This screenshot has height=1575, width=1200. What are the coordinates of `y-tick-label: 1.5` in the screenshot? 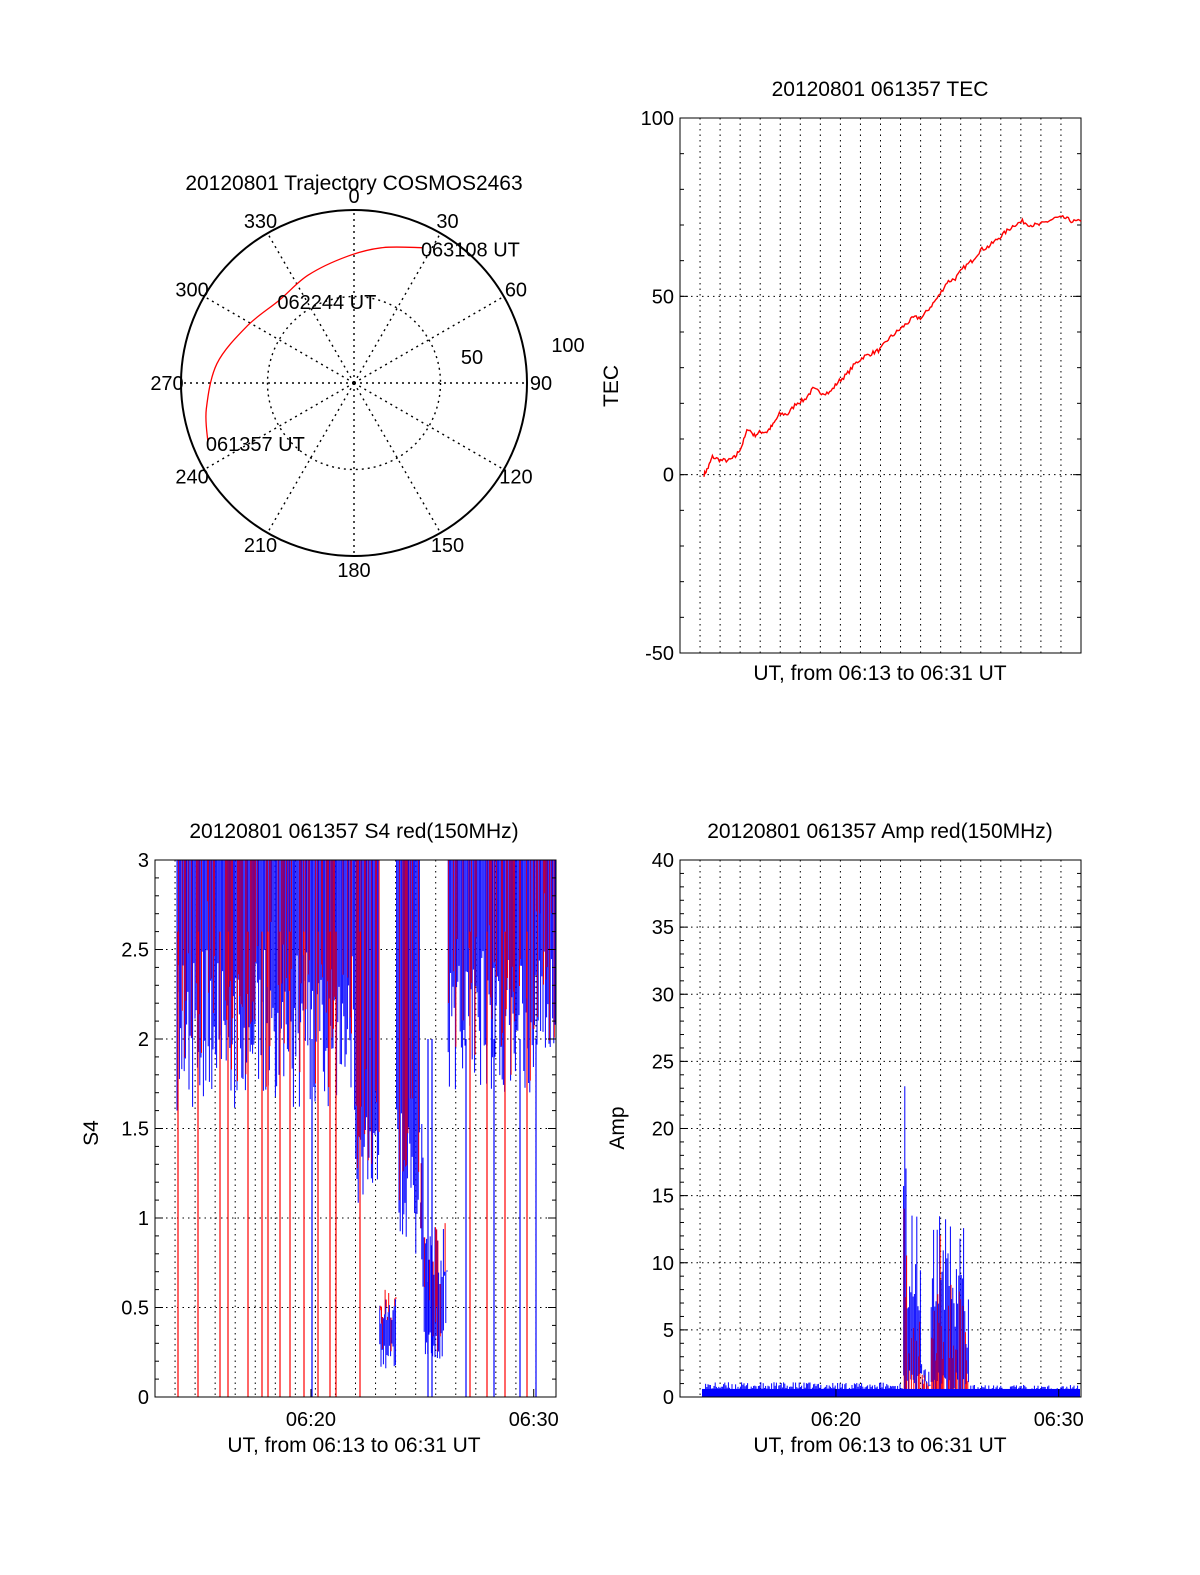 It's located at (135, 1130).